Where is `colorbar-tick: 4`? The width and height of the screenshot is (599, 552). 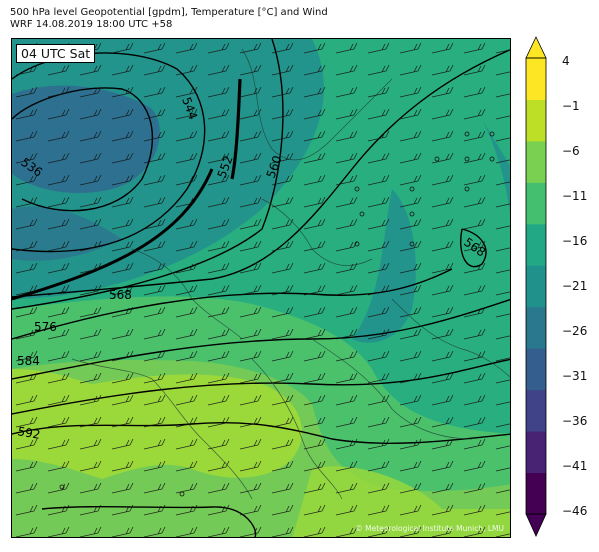
colorbar-tick: 4 is located at coordinates (566, 61).